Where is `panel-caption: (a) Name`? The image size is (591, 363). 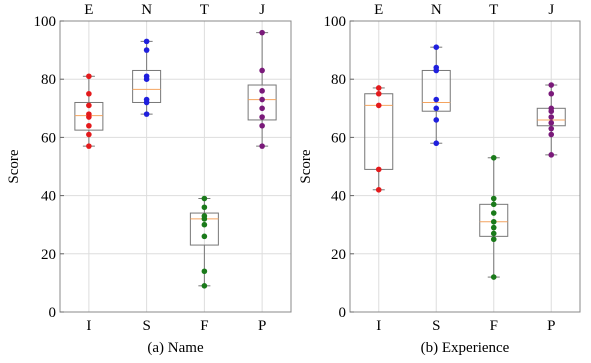 panel-caption: (a) Name is located at coordinates (175, 348).